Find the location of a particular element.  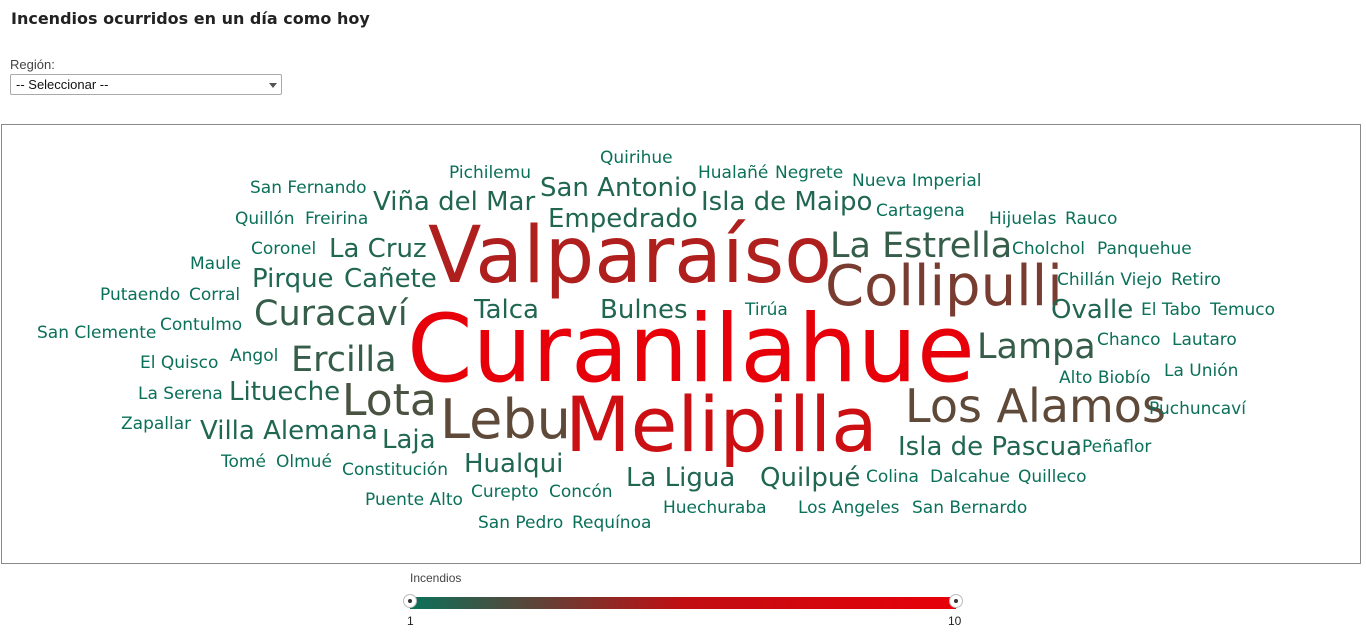

chevron-down-icon is located at coordinates (273, 85).